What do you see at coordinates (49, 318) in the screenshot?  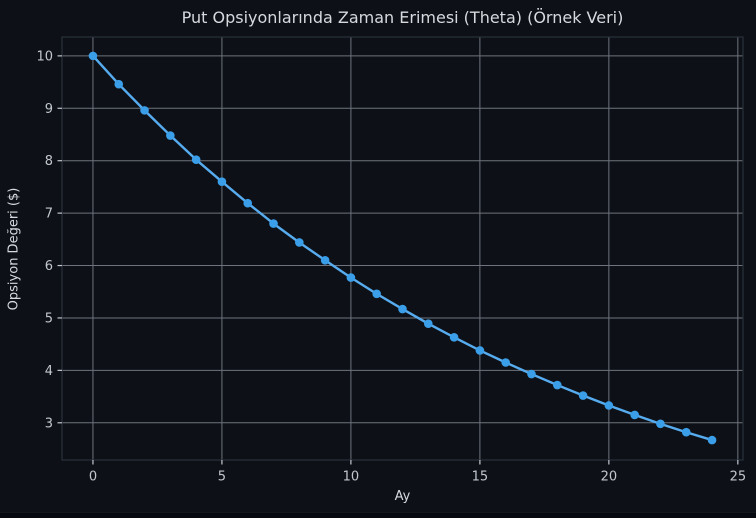 I see `y-tick-label: 5` at bounding box center [49, 318].